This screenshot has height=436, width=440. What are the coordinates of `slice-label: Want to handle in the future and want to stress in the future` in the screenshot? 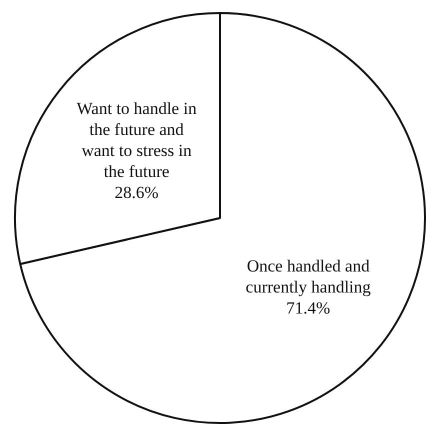 It's located at (137, 140).